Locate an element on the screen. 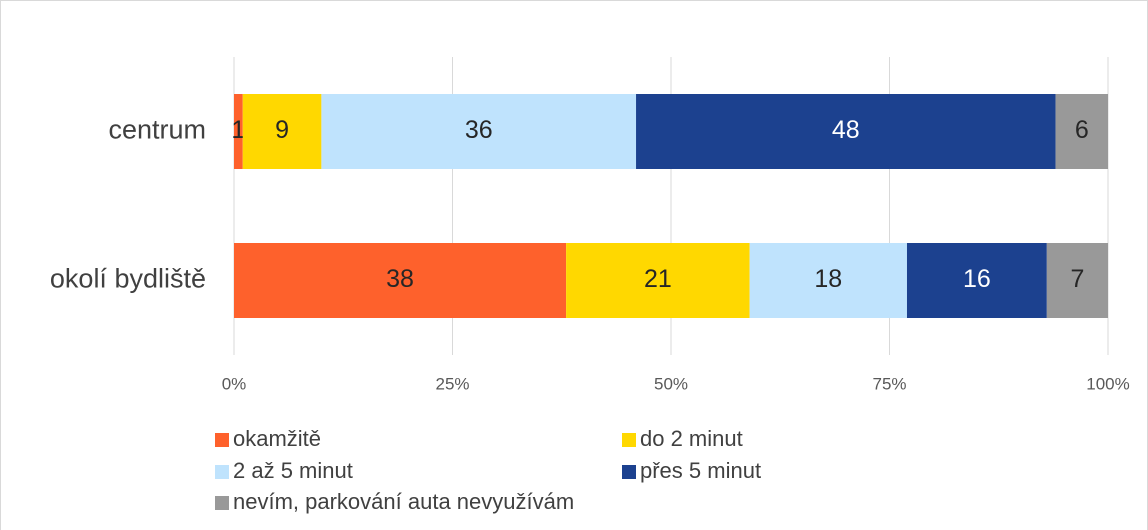 Image resolution: width=1148 pixels, height=530 pixels. x-tick-label: 100% is located at coordinates (1107, 383).